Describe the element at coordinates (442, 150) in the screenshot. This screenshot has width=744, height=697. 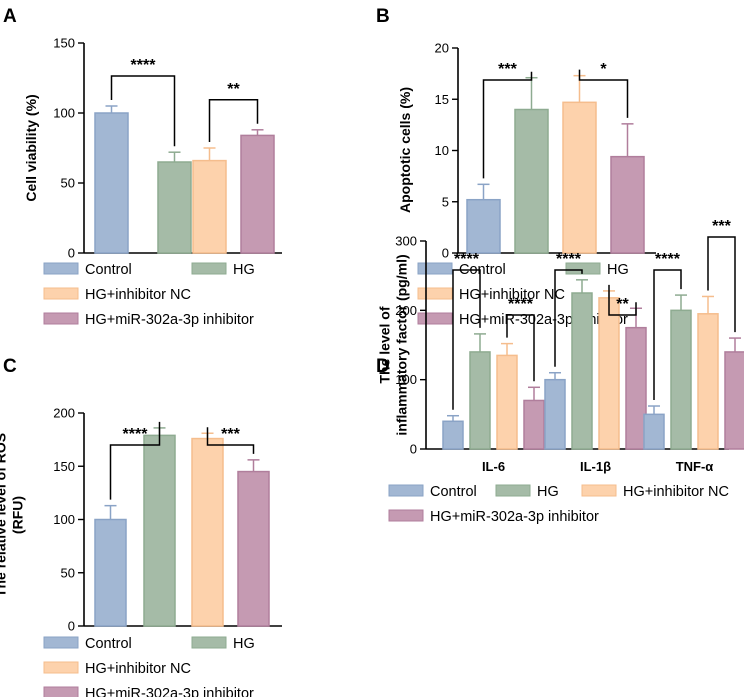
I see `y-tick-label: 10` at that location.